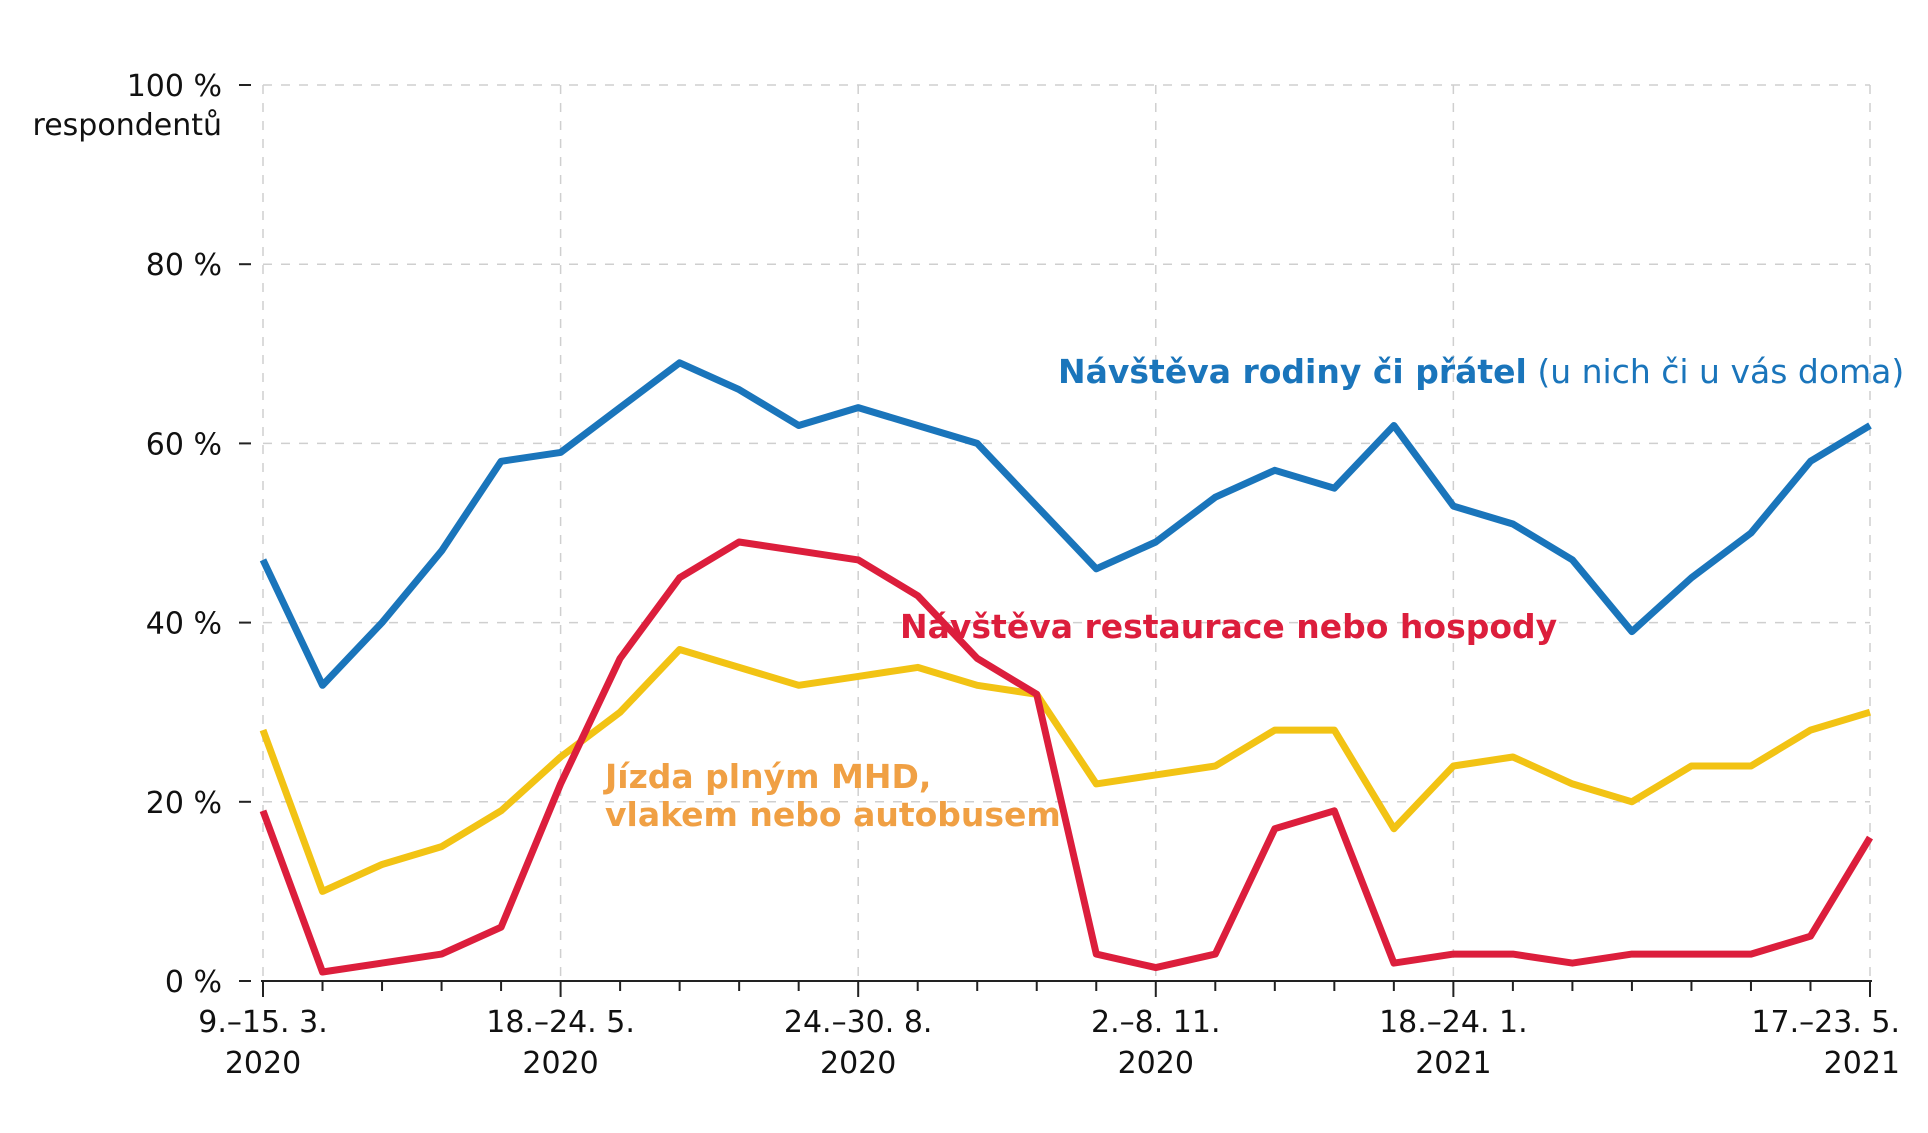  What do you see at coordinates (174, 86) in the screenshot?
I see `y-tick-label: 100 %` at bounding box center [174, 86].